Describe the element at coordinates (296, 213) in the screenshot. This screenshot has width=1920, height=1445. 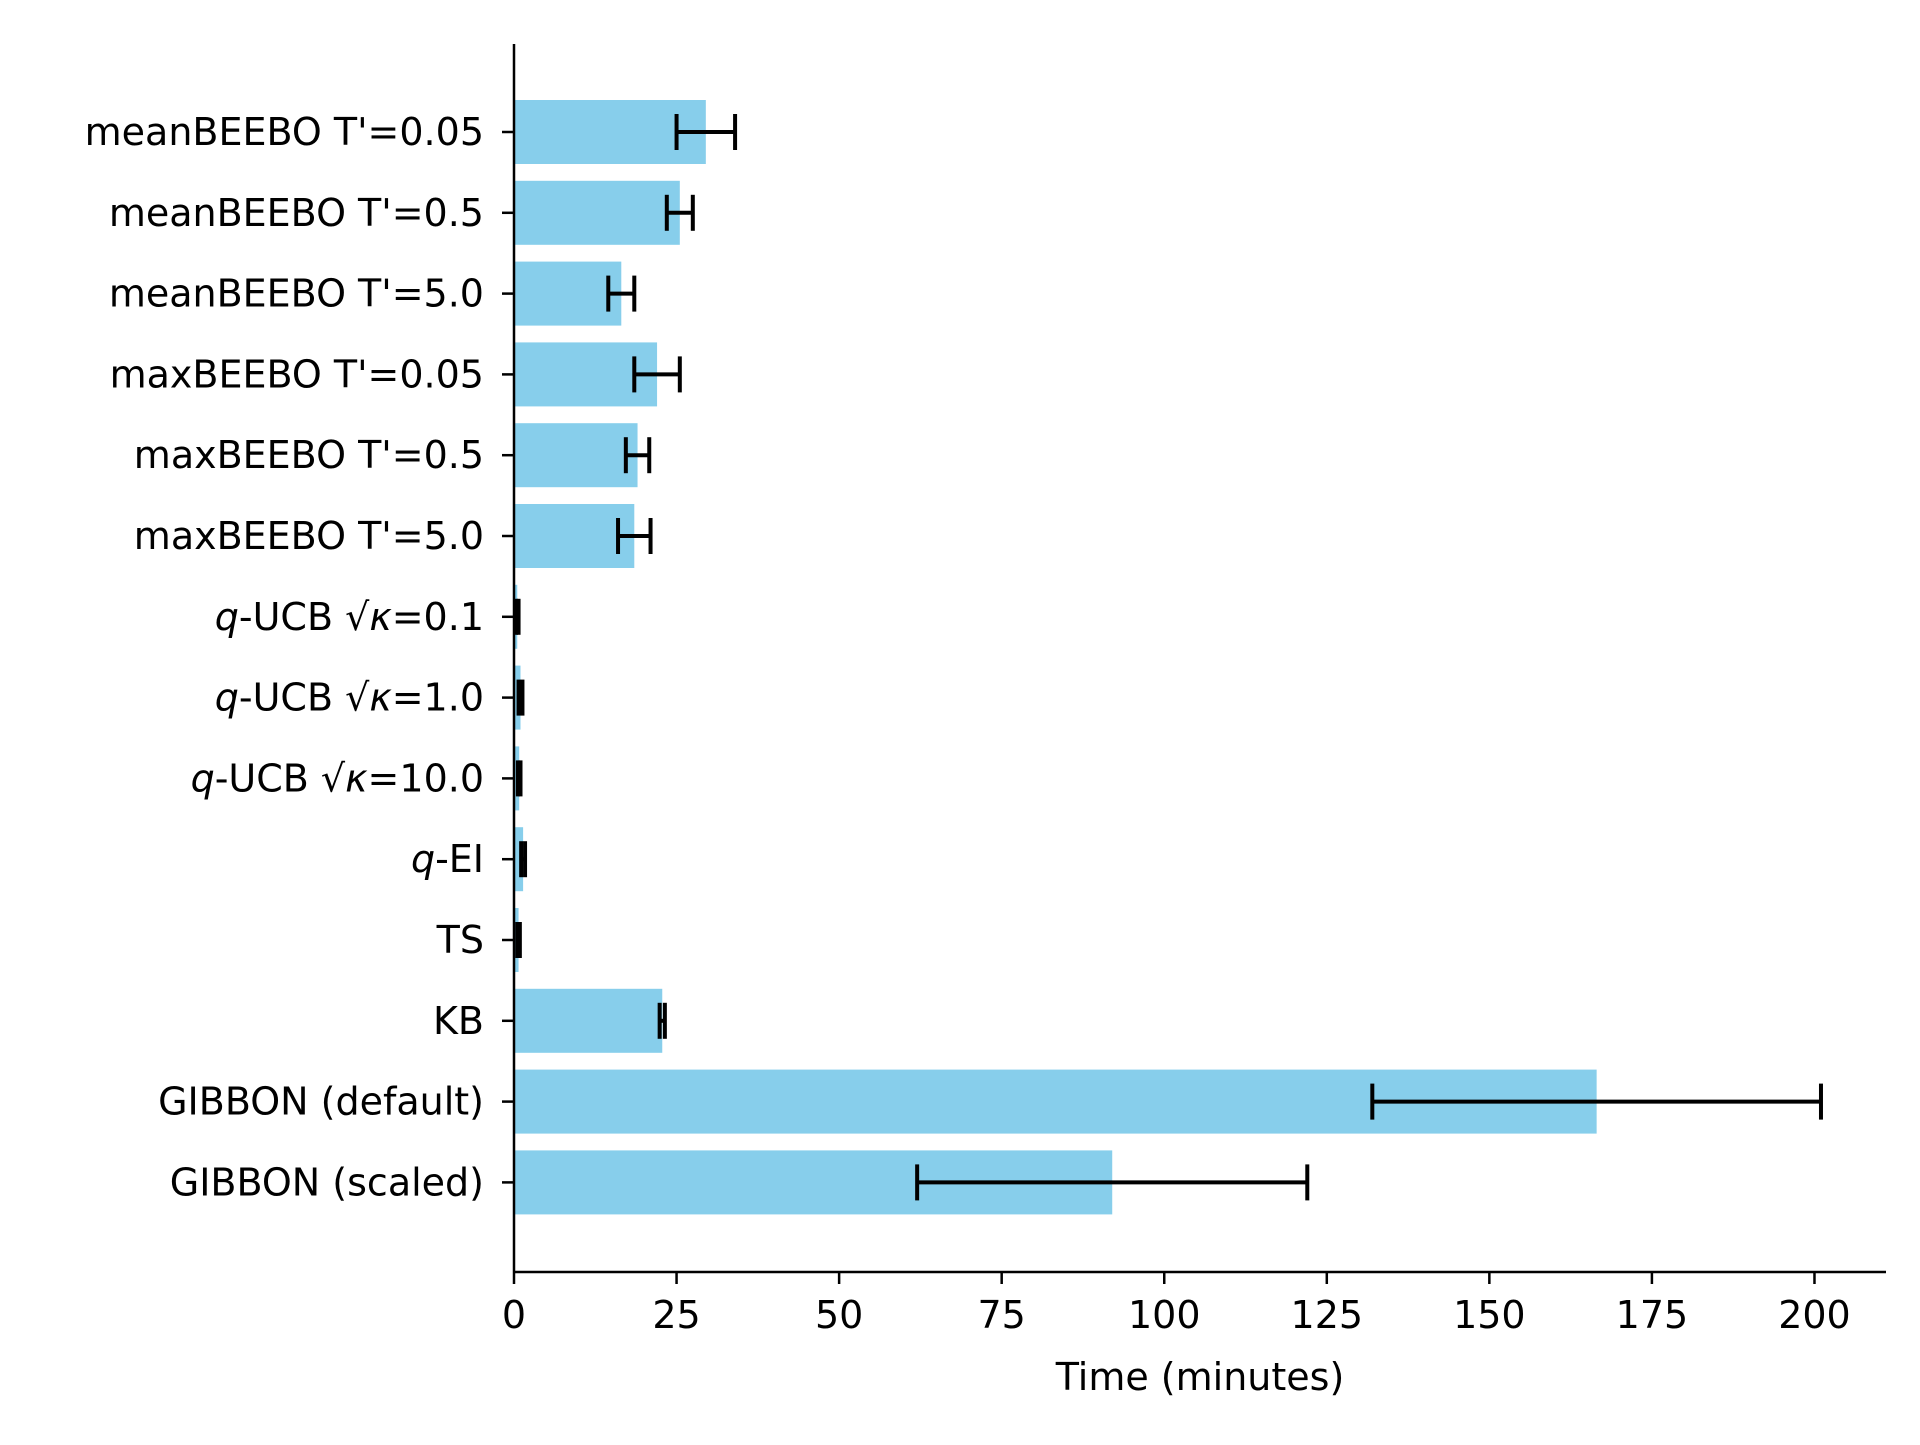
I see `y-tick-label-1: meanBEEBO T'=0.5` at that location.